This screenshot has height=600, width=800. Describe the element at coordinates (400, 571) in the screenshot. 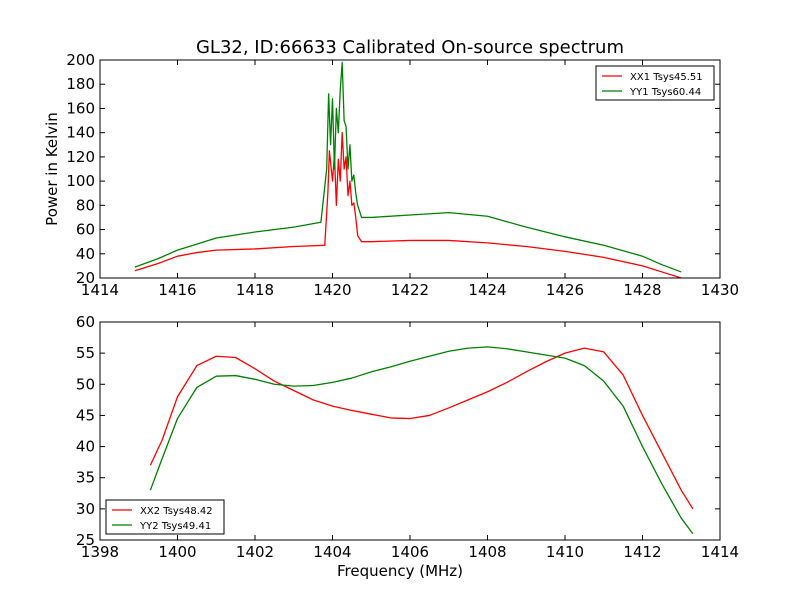

I see `x-axis-label: Frequency (MHz)` at that location.